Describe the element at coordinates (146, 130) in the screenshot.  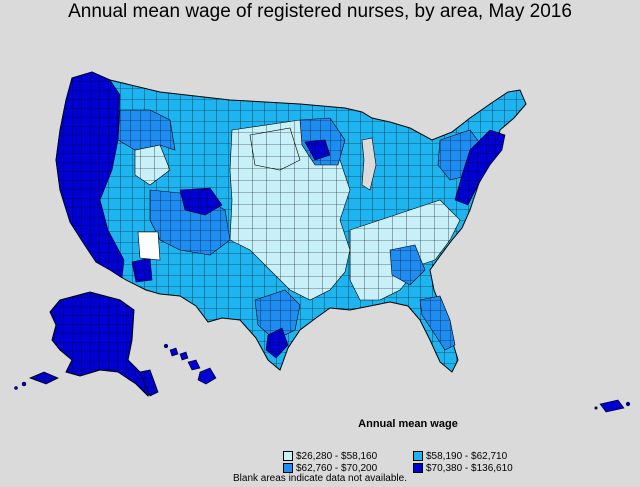
I see `region-blue-mountain` at that location.